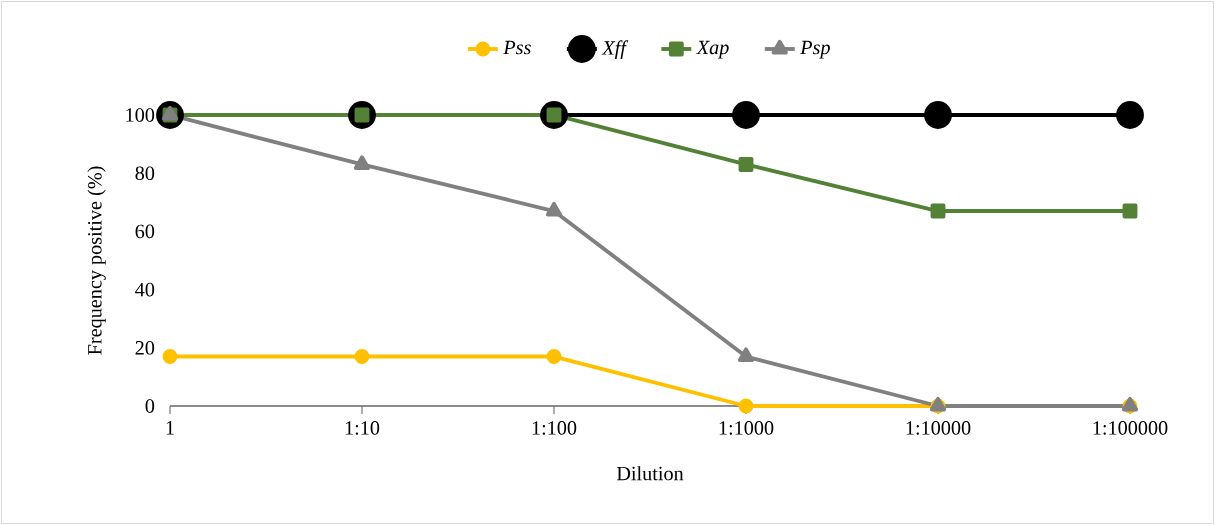 This screenshot has height=525, width=1215. Describe the element at coordinates (96, 260) in the screenshot. I see `y-axis-title: Frequency positive (%)` at that location.